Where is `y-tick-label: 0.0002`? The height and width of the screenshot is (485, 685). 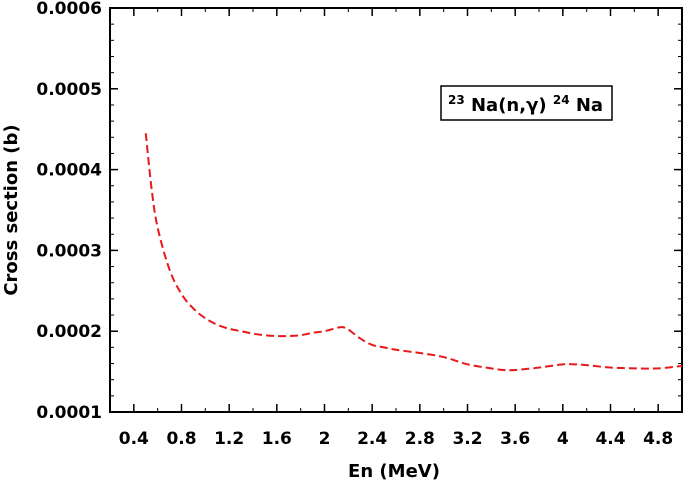
y-tick-label: 0.0002 is located at coordinates (69, 332).